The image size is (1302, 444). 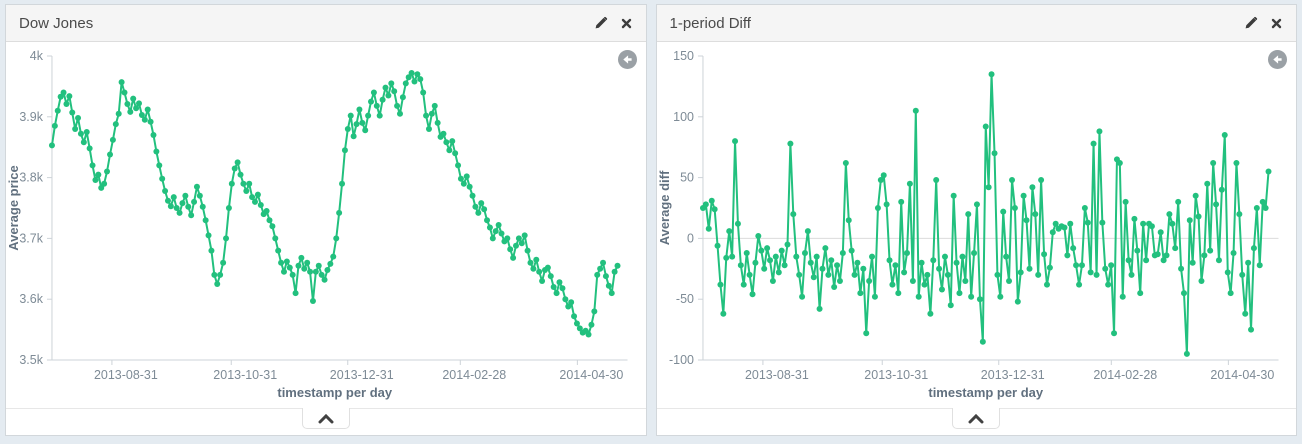 I want to click on x-tick-label: 2014-04-30, so click(x=1242, y=375).